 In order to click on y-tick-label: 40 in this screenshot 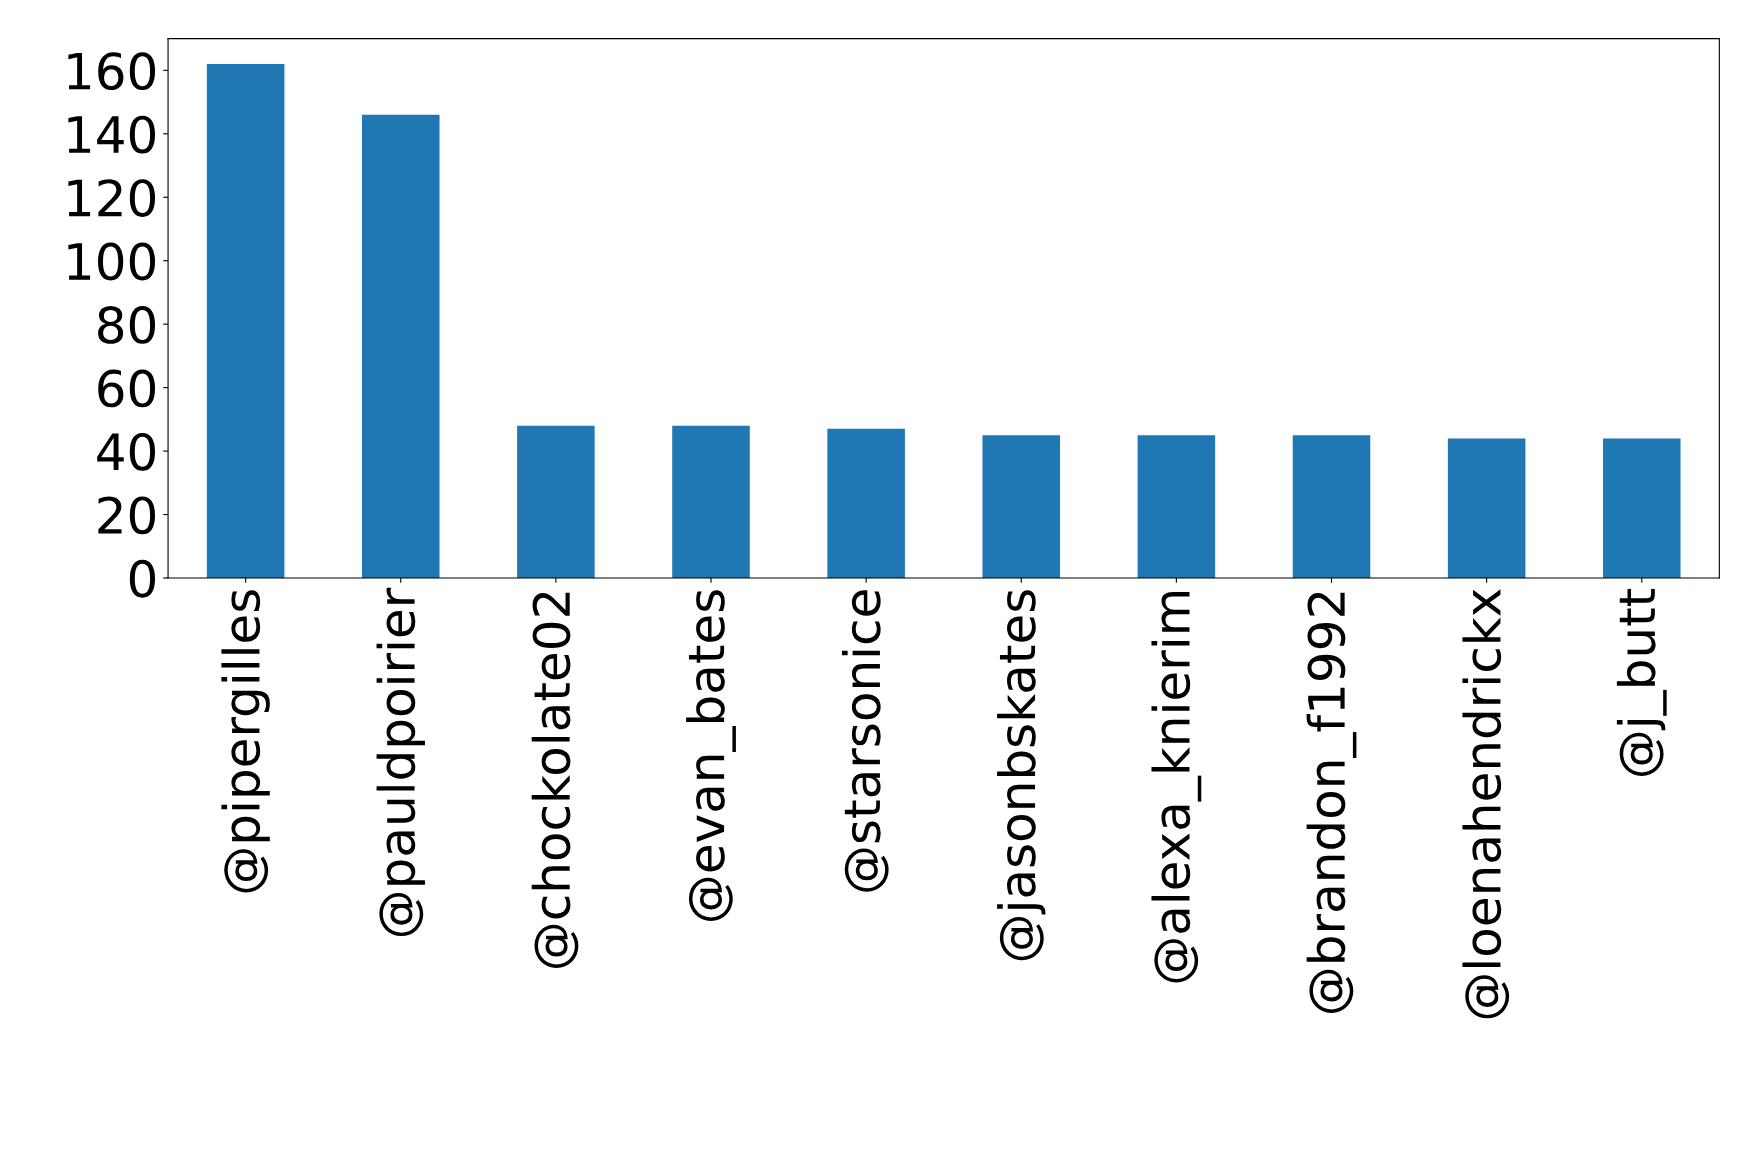, I will do `click(126, 451)`.